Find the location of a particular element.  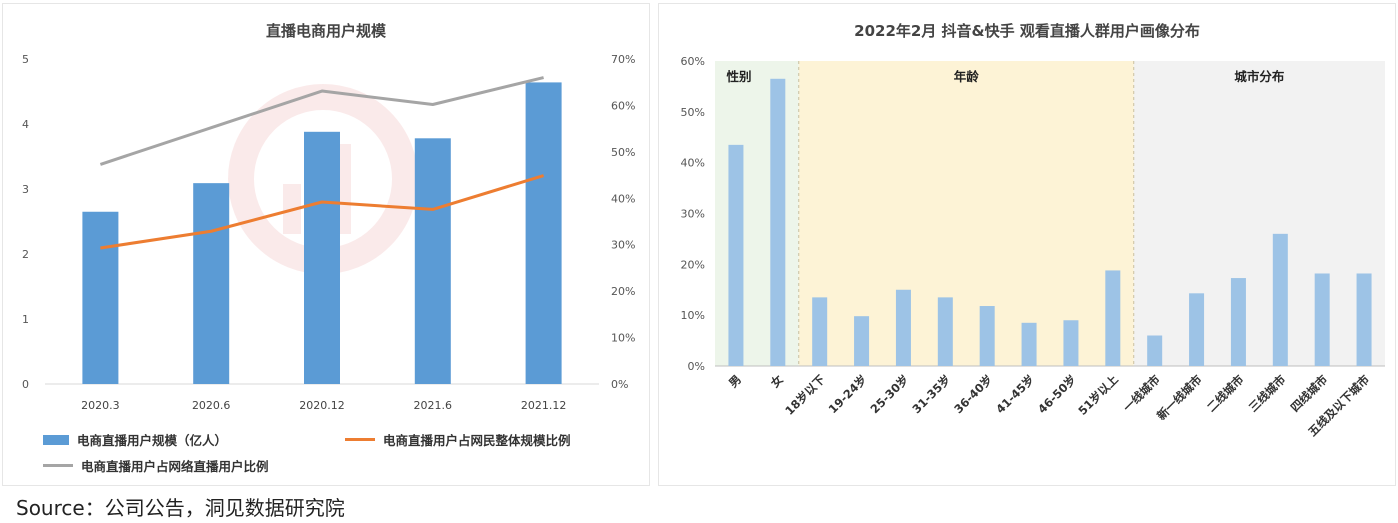

y-tick-label: 30% is located at coordinates (693, 214).